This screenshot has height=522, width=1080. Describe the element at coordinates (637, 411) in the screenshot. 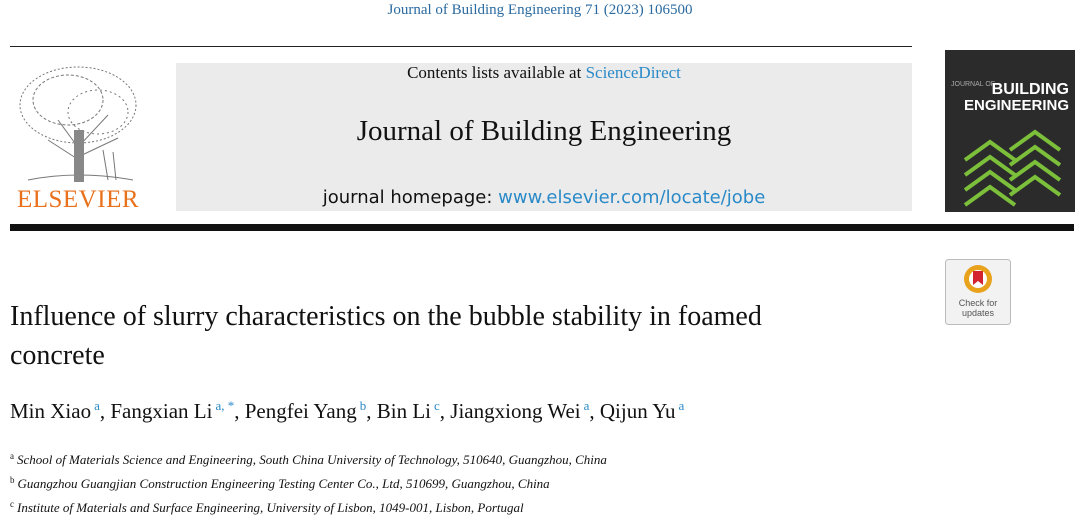

I see `author-name: Qijun Yu` at that location.